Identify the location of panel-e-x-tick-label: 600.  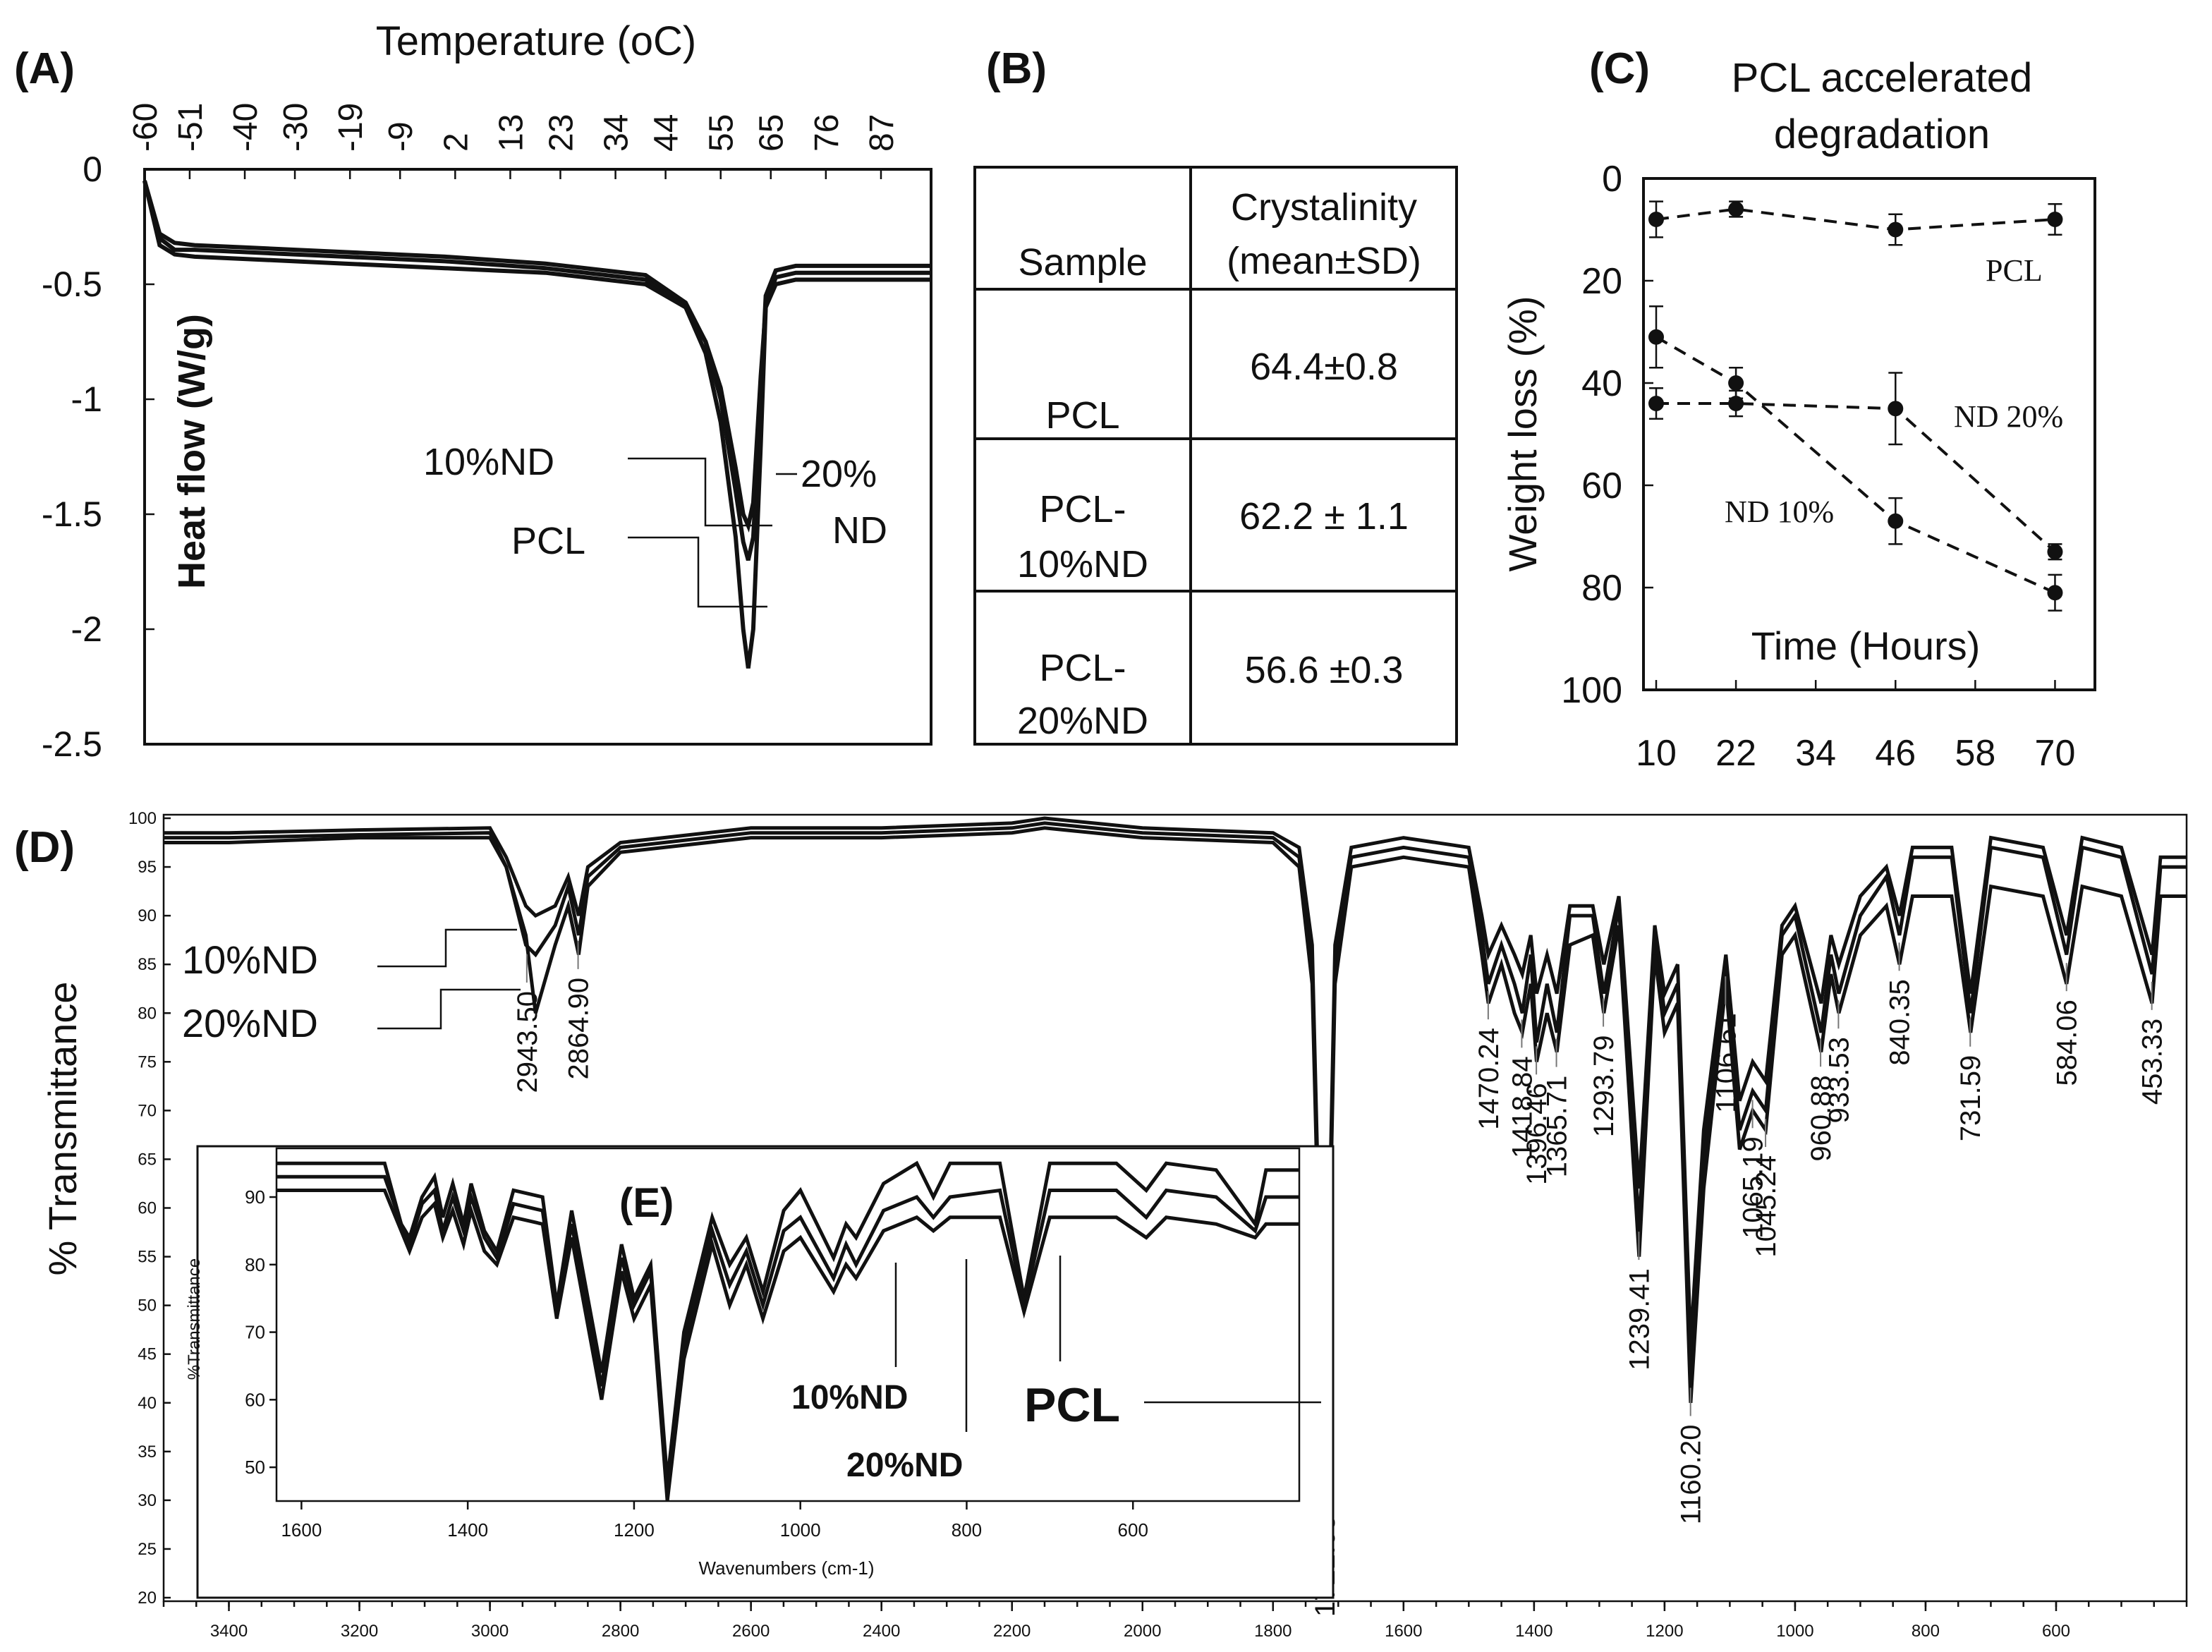
(1133, 1530).